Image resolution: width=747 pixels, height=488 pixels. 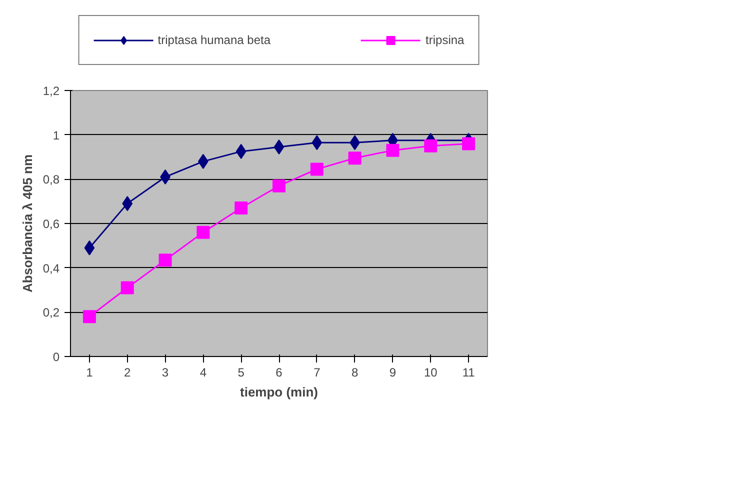 I want to click on x-tick-label: 2, so click(x=128, y=373).